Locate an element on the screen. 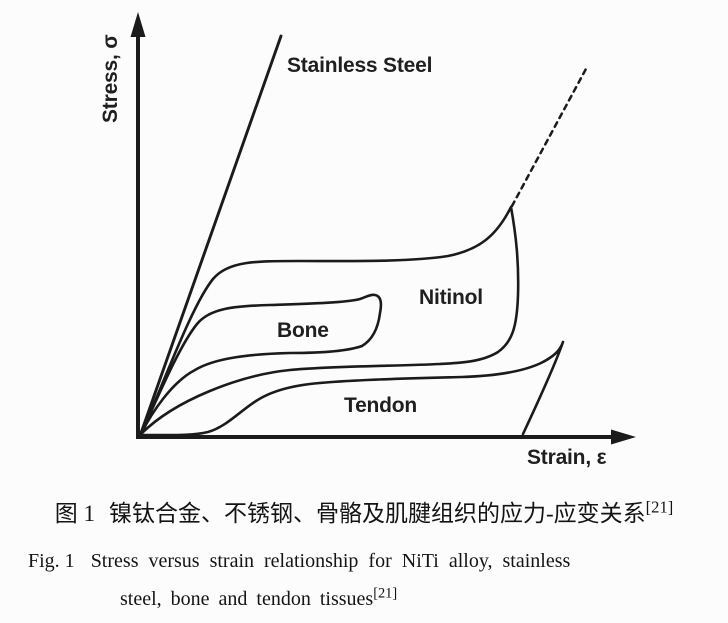 The width and height of the screenshot is (728, 623). series-label-nitinol: Nitinol is located at coordinates (451, 297).